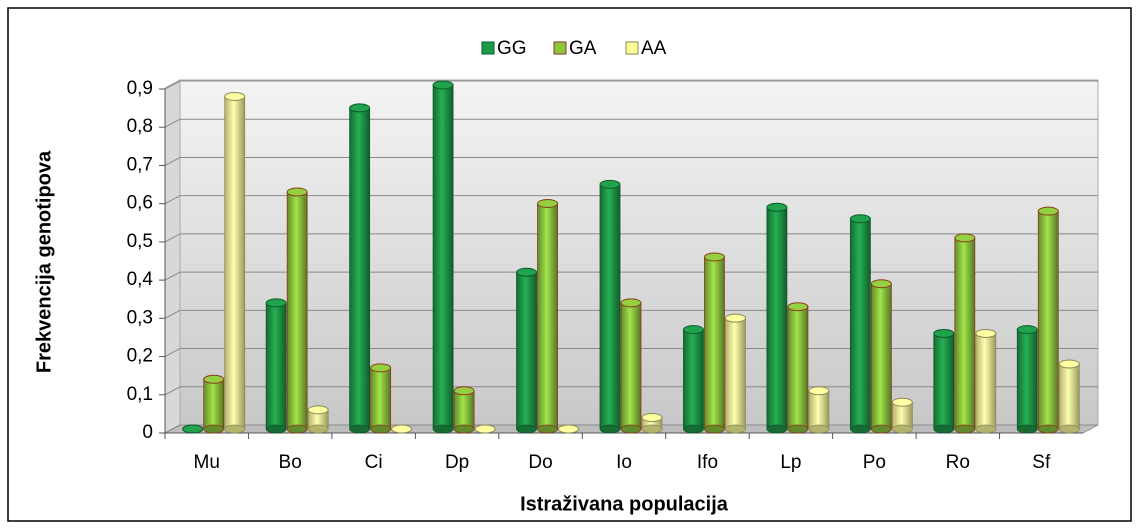  What do you see at coordinates (140, 356) in the screenshot?
I see `y-tick-label: 0,2` at bounding box center [140, 356].